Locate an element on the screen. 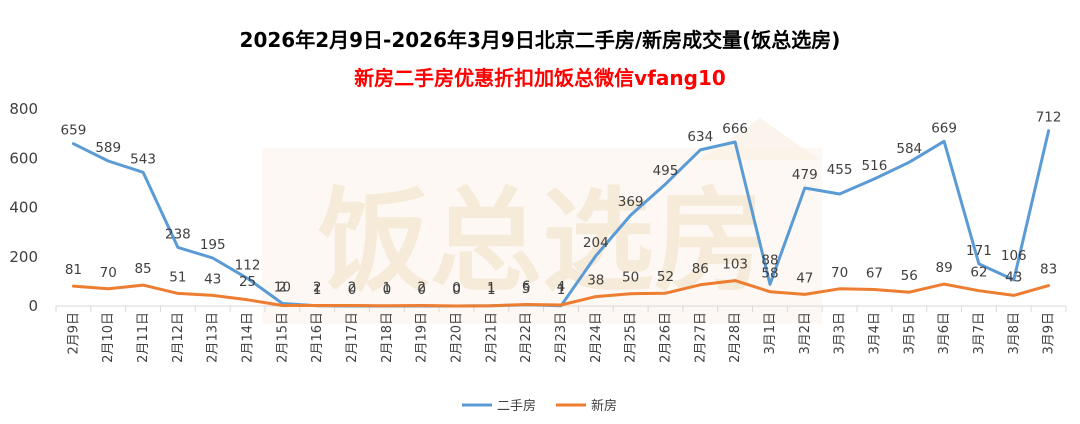 The width and height of the screenshot is (1080, 424). data-label-新房: 56 is located at coordinates (909, 276).